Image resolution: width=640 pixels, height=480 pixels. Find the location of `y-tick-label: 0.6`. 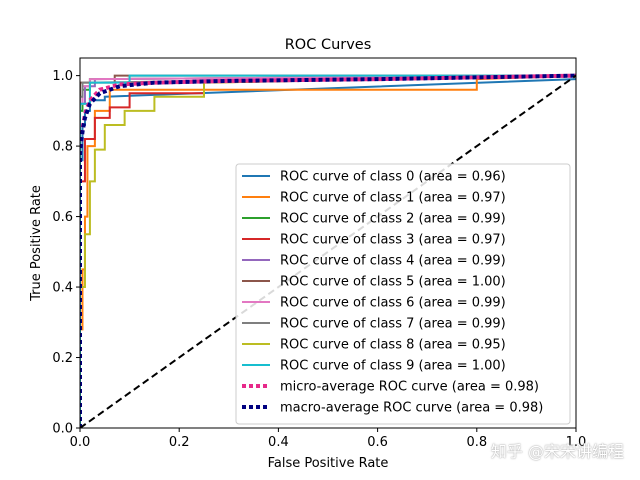

y-tick-label: 0.6 is located at coordinates (62, 217).